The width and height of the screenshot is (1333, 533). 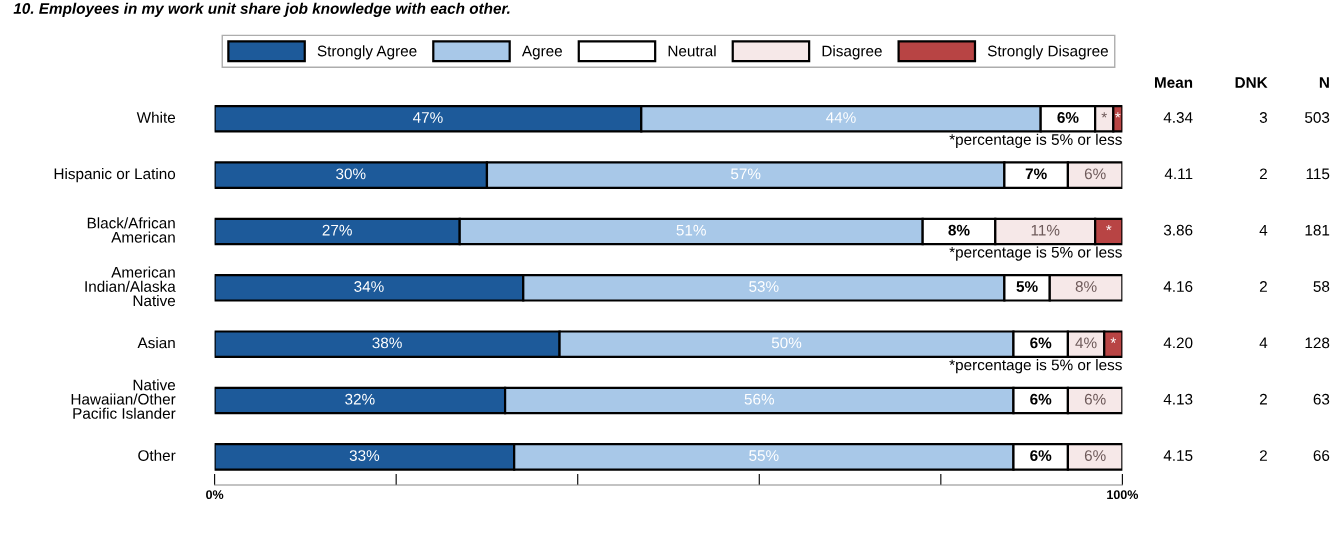 What do you see at coordinates (759, 399) in the screenshot?
I see `data-label: 56%` at bounding box center [759, 399].